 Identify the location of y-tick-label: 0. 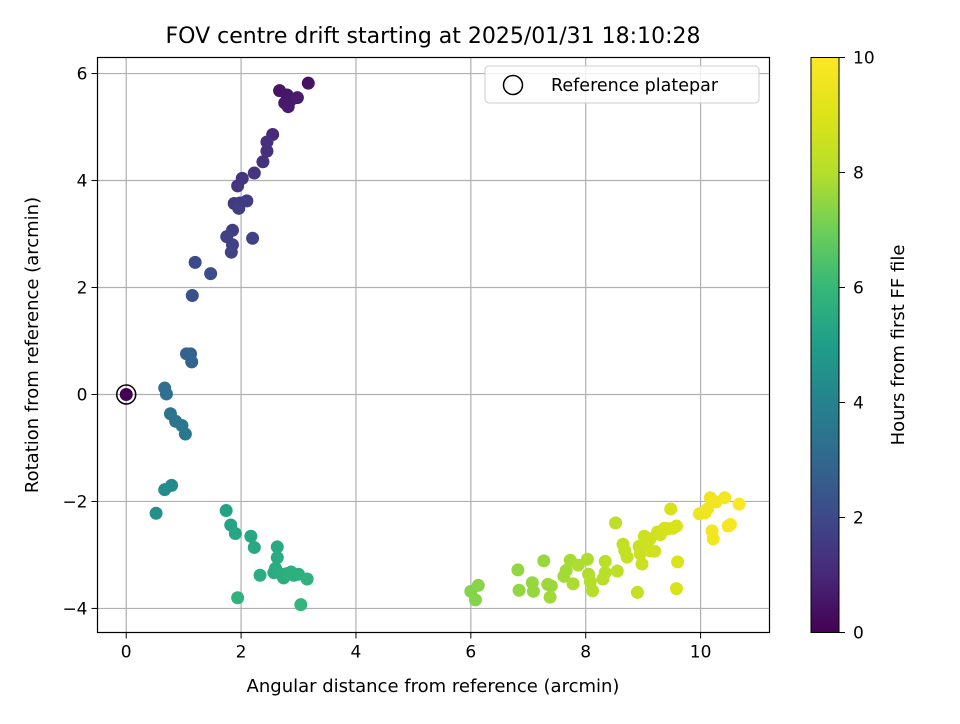
(82, 395).